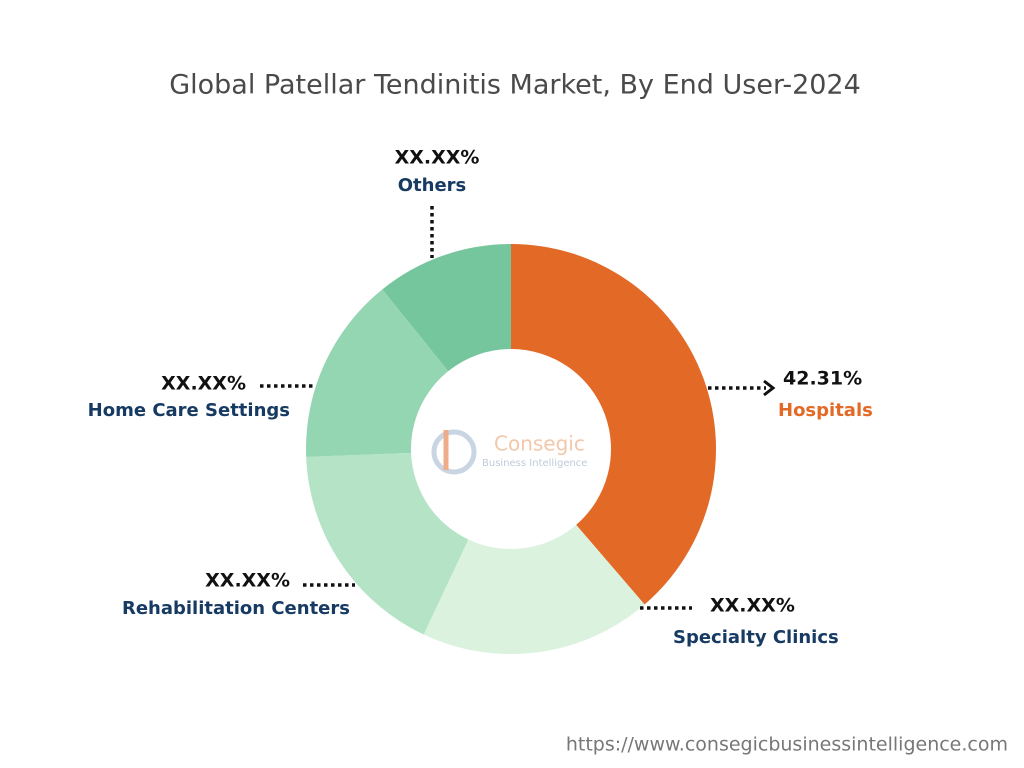  What do you see at coordinates (189, 410) in the screenshot?
I see `category-label: Home Care Settings` at bounding box center [189, 410].